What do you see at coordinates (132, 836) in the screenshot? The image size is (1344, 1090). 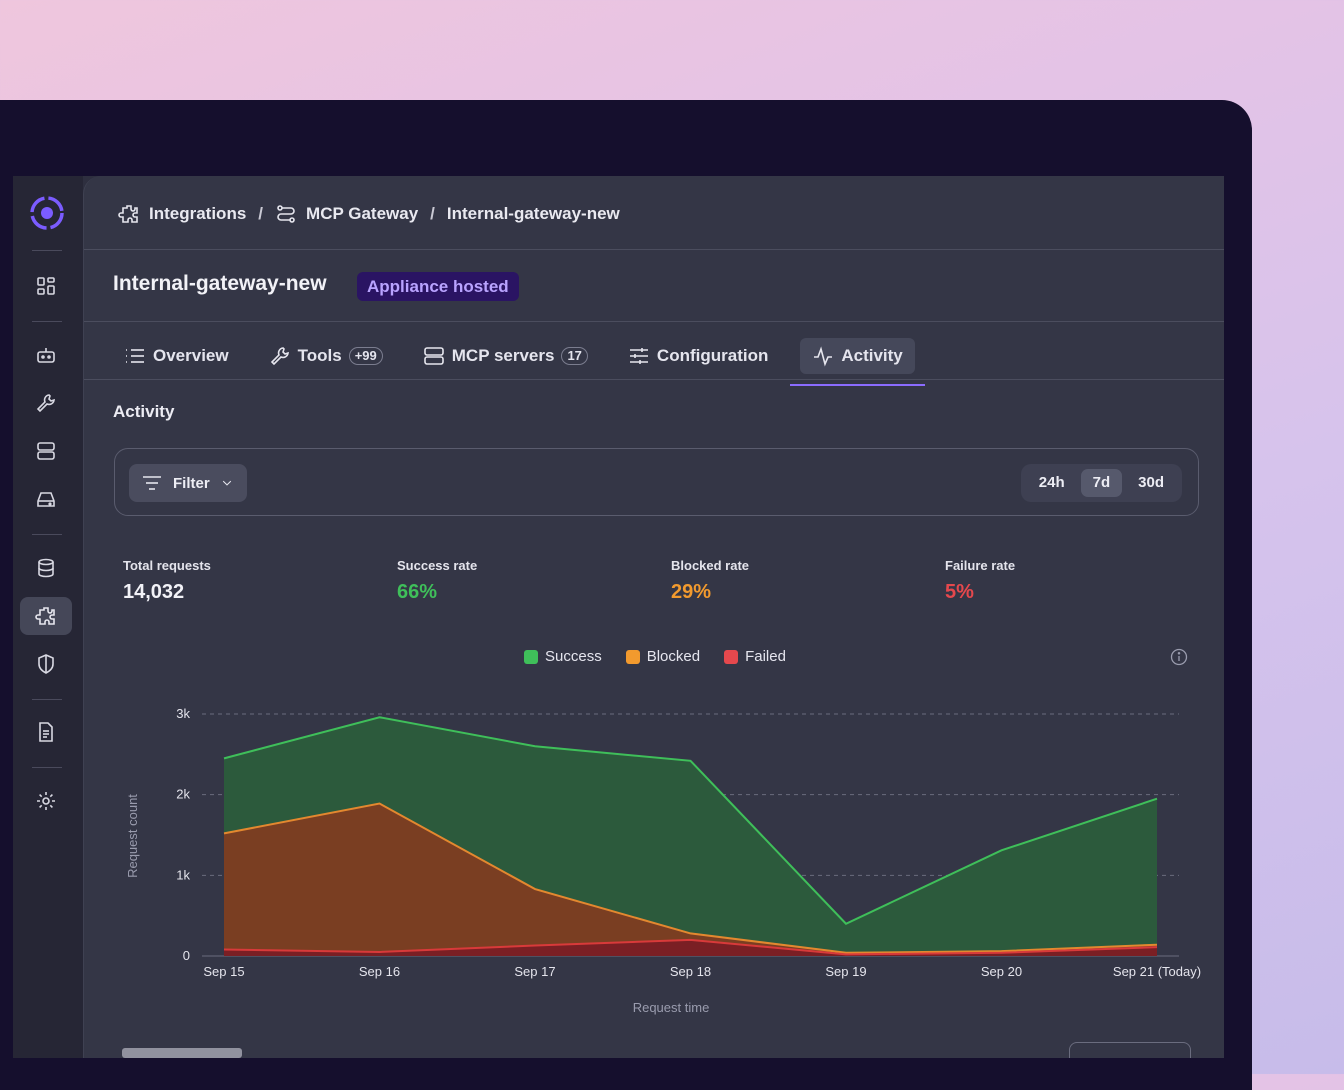 I see `y-axis-title: Request count` at bounding box center [132, 836].